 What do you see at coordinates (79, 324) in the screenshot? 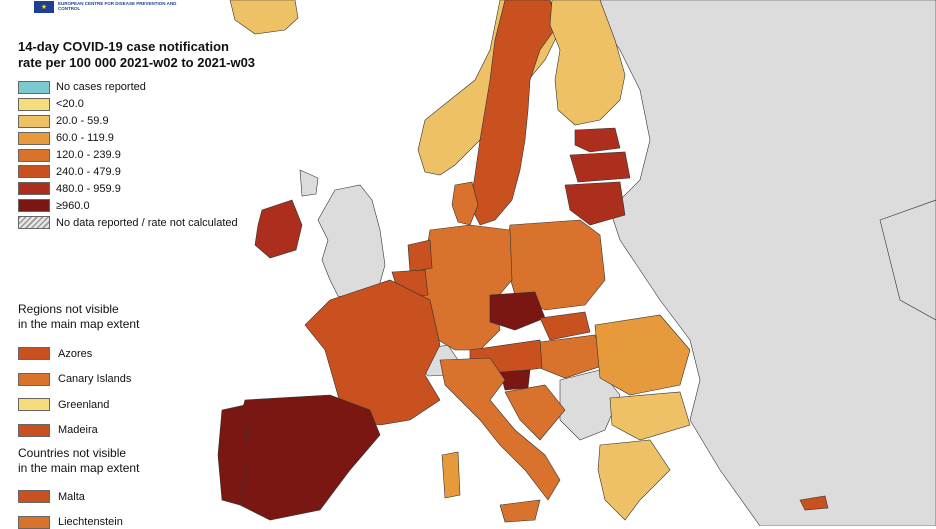
I see `regions-title-line2: in the main map extent` at bounding box center [79, 324].